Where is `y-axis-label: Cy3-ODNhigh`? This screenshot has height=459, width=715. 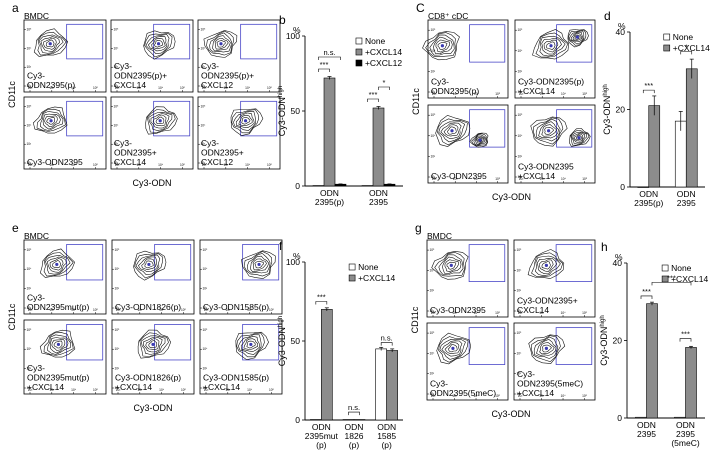
y-axis-label: Cy3-ODNhigh is located at coordinates (607, 109).